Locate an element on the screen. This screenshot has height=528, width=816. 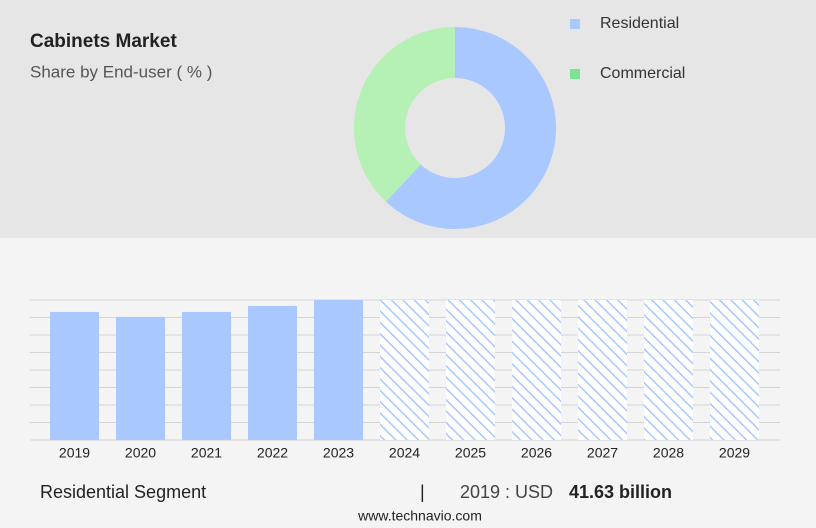
chart-subtitle: Share by End-user ( % ) is located at coordinates (121, 71).